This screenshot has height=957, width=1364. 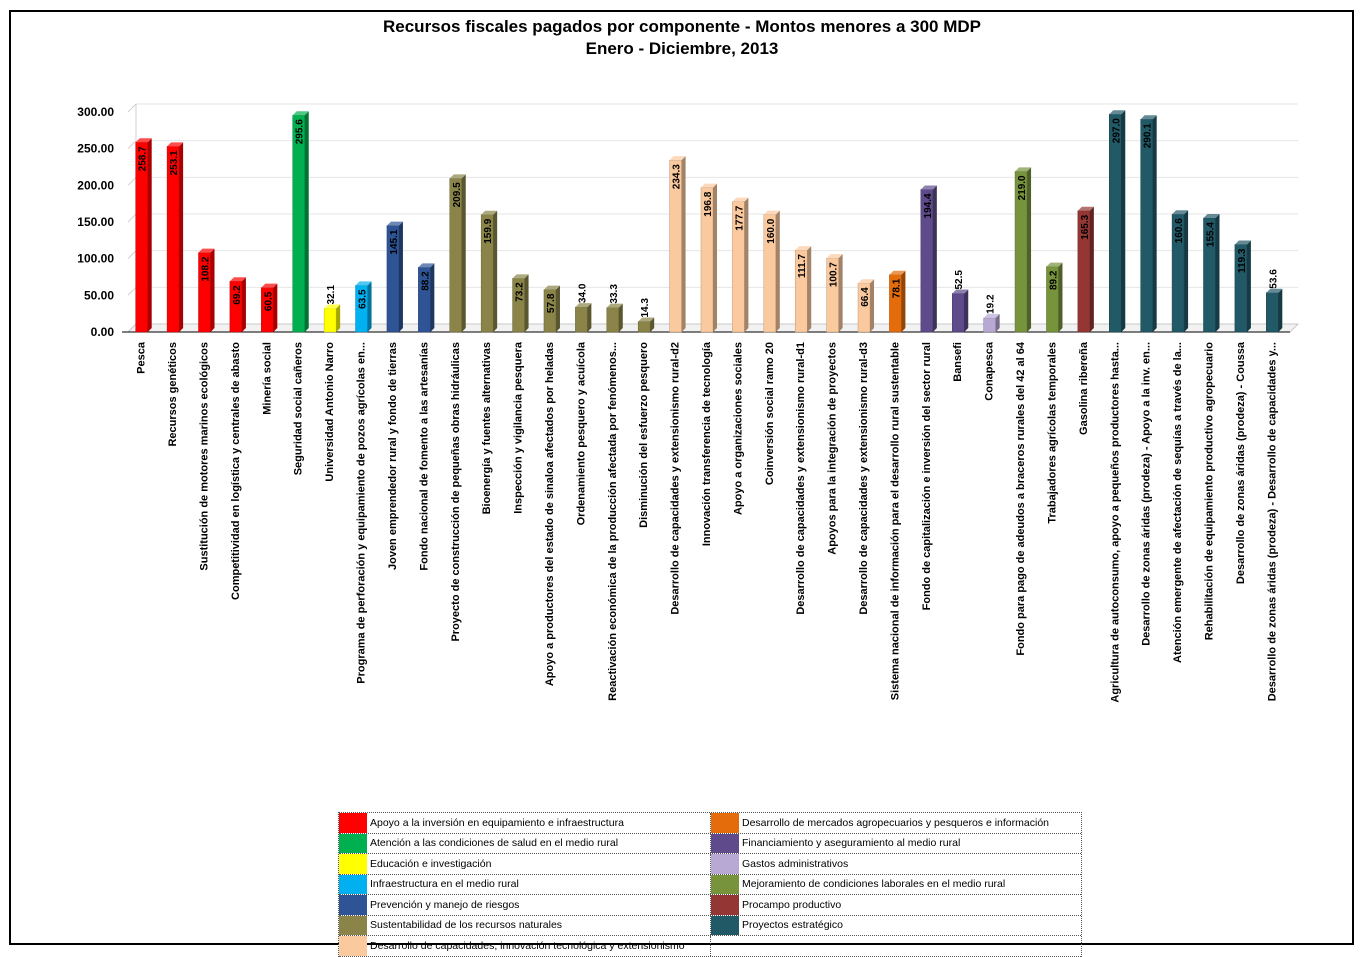 What do you see at coordinates (1273, 279) in the screenshot?
I see `bar-value-label: 53.6` at bounding box center [1273, 279].